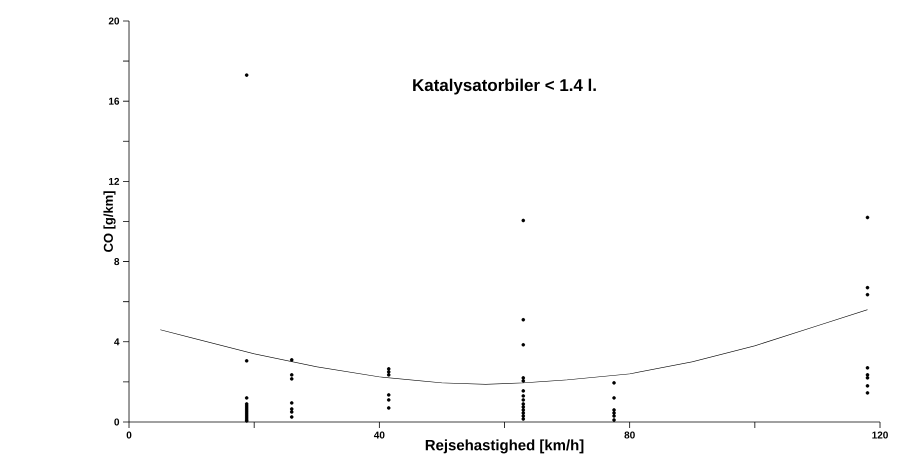 The width and height of the screenshot is (897, 468). Describe the element at coordinates (129, 435) in the screenshot. I see `x-tick-label: 0` at that location.